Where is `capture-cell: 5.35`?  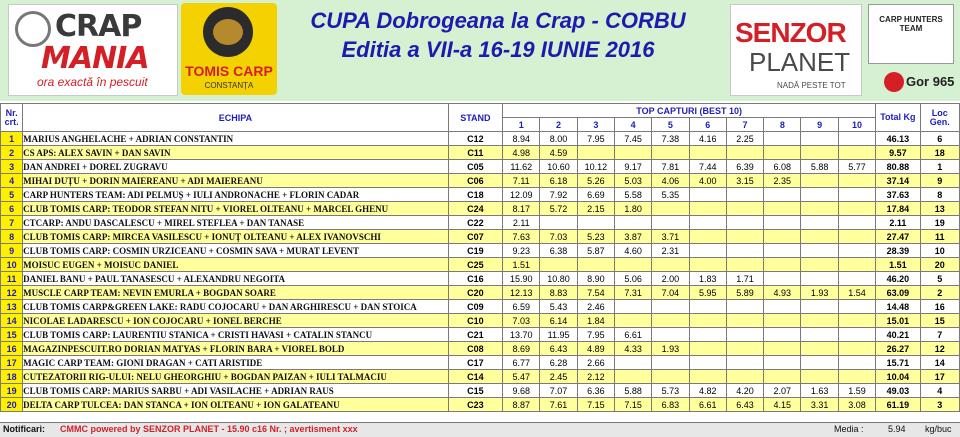
capture-cell: 5.35 is located at coordinates (670, 194).